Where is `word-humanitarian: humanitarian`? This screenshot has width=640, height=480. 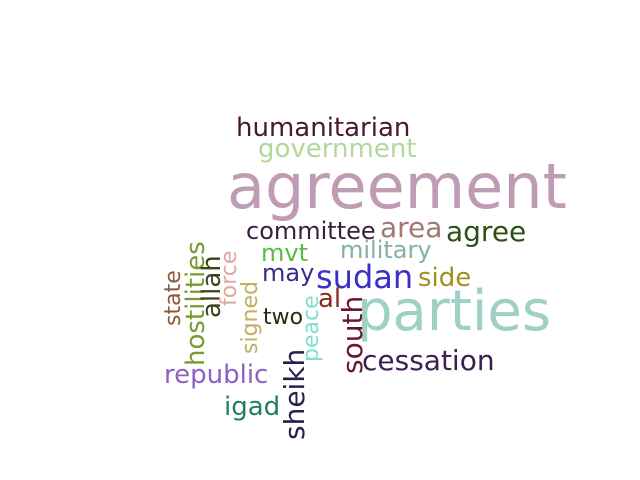
word-humanitarian: humanitarian is located at coordinates (323, 128).